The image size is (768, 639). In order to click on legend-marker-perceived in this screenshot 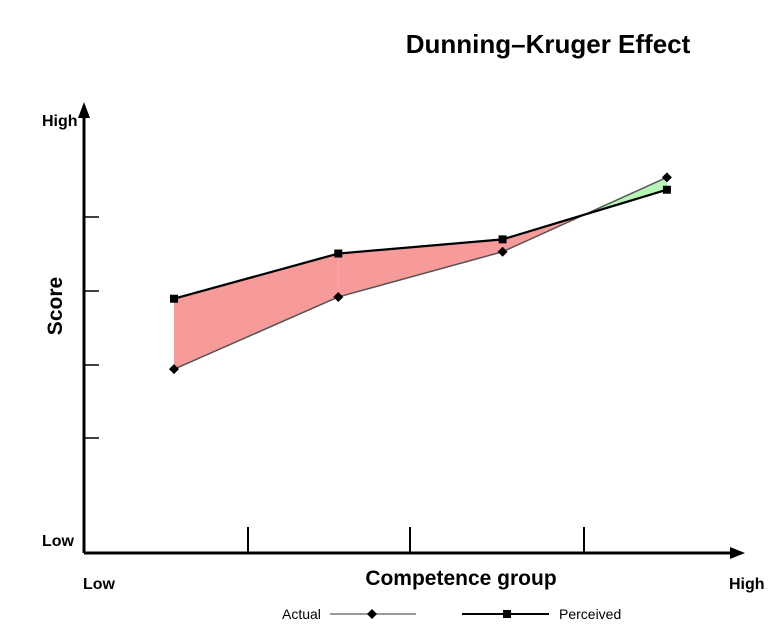, I will do `click(507, 614)`.